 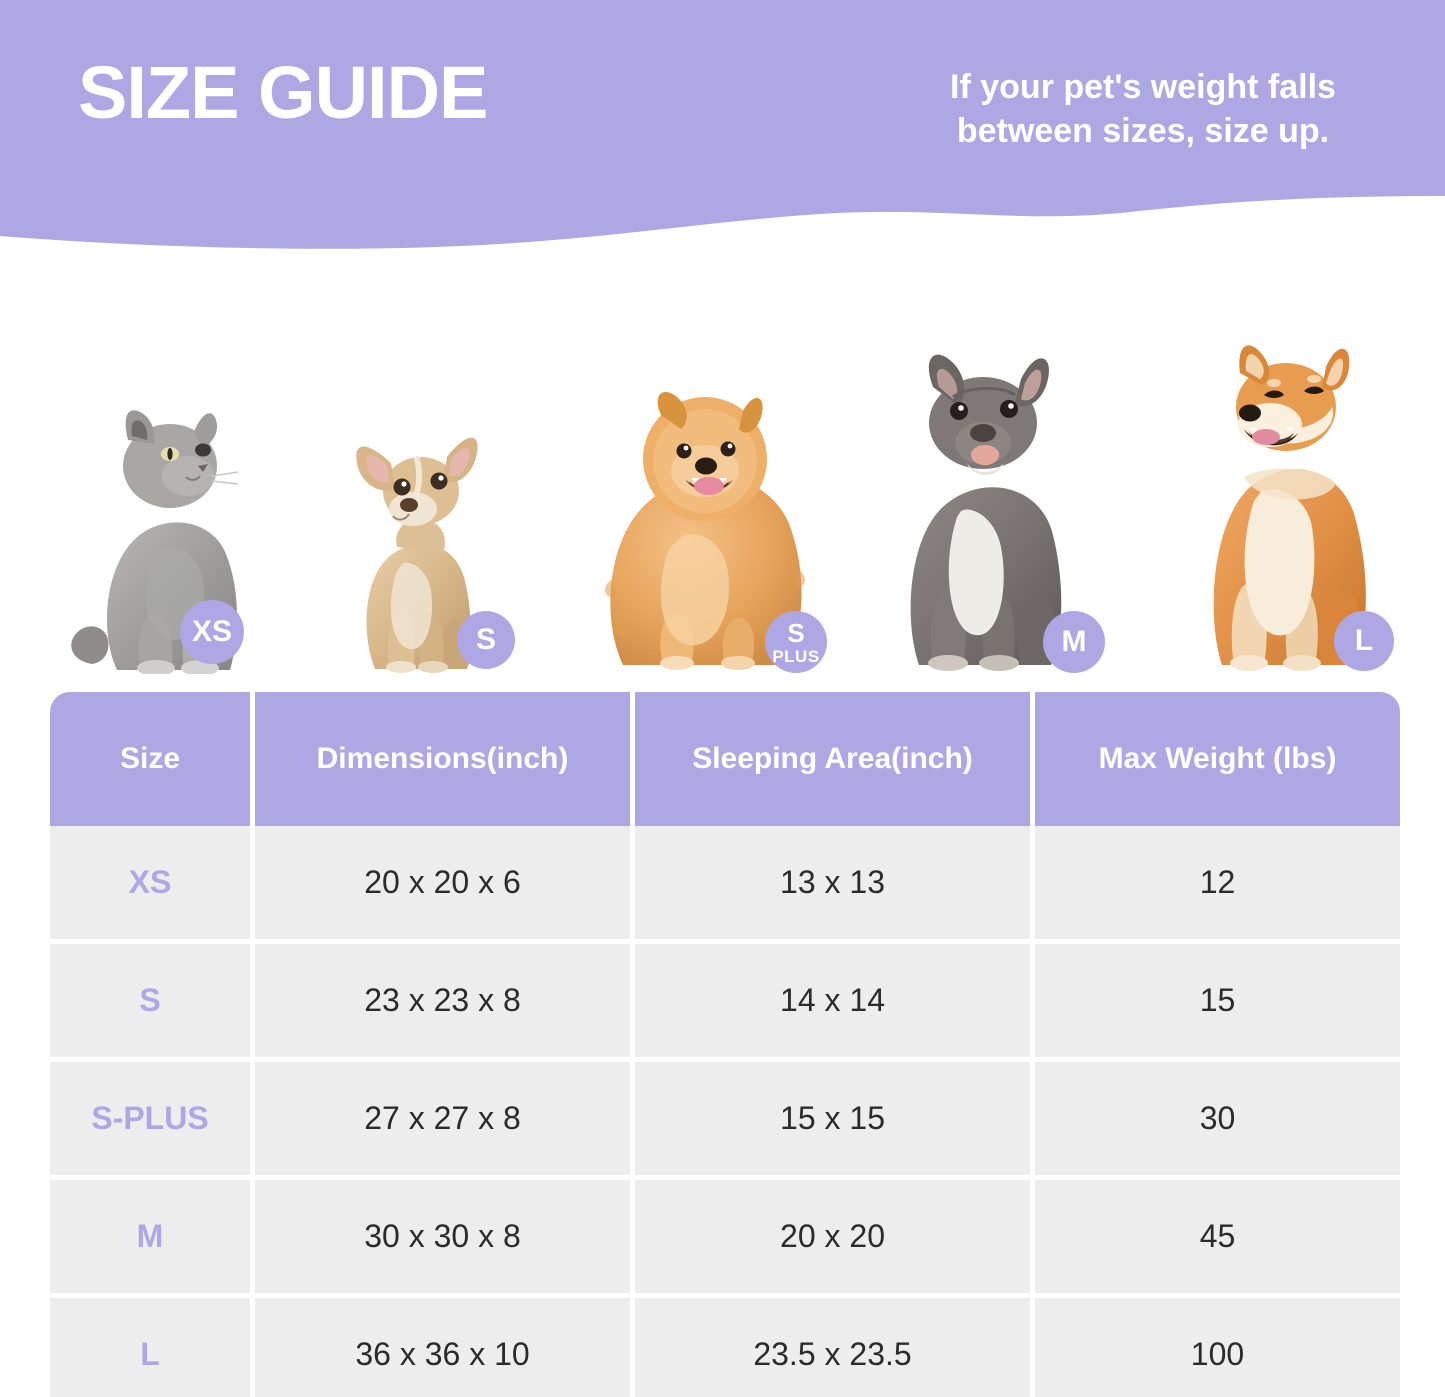 I want to click on size-badge-s-plus: S PLUS, so click(x=796, y=642).